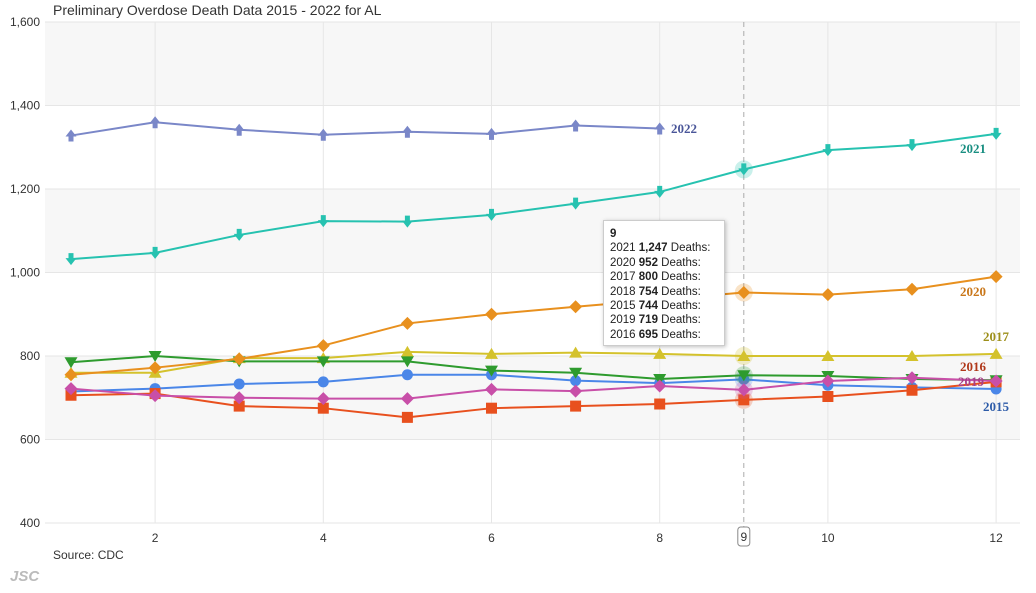 The height and width of the screenshot is (593, 1036). I want to click on series-line-2019, so click(533, 388).